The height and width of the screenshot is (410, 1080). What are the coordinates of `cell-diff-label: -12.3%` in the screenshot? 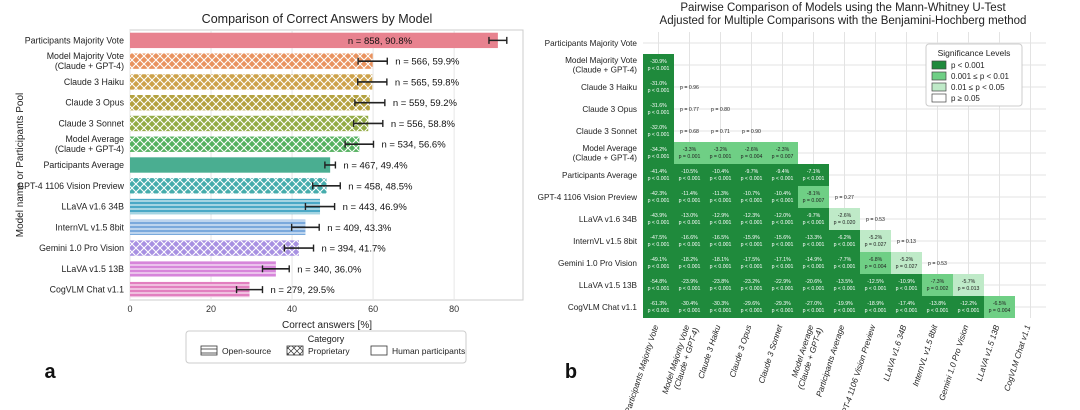 It's located at (751, 216).